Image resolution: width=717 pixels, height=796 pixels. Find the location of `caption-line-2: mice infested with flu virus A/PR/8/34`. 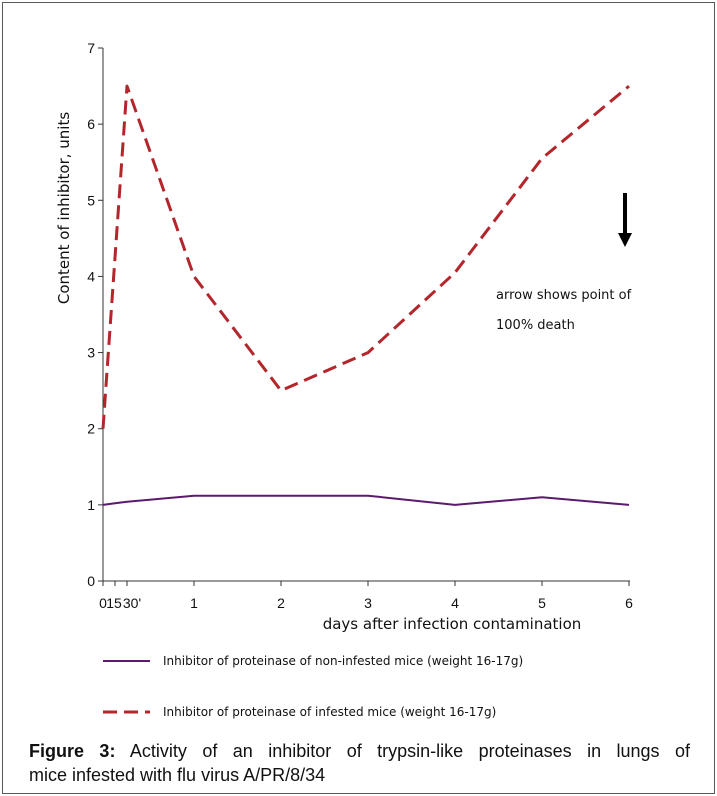

caption-line-2: mice infested with flu virus A/PR/8/34 is located at coordinates (177, 775).